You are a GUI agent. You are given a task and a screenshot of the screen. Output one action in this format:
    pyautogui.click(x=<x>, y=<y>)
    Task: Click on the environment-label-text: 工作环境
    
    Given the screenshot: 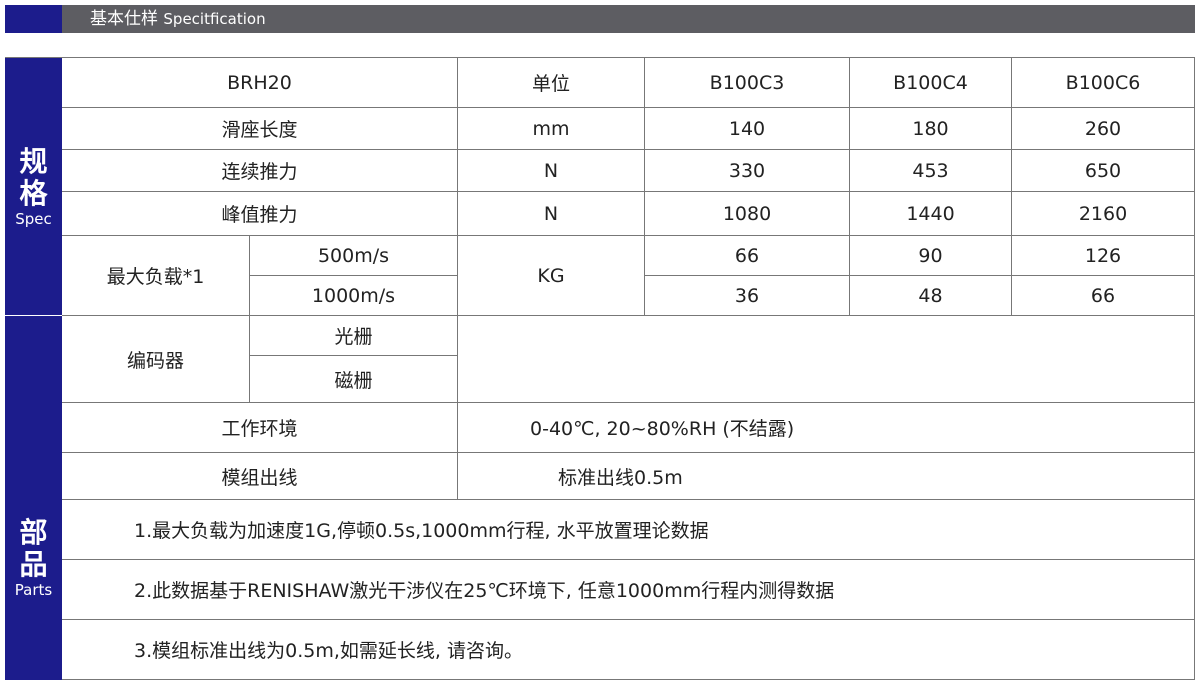 What is the action you would take?
    pyautogui.click(x=259, y=429)
    